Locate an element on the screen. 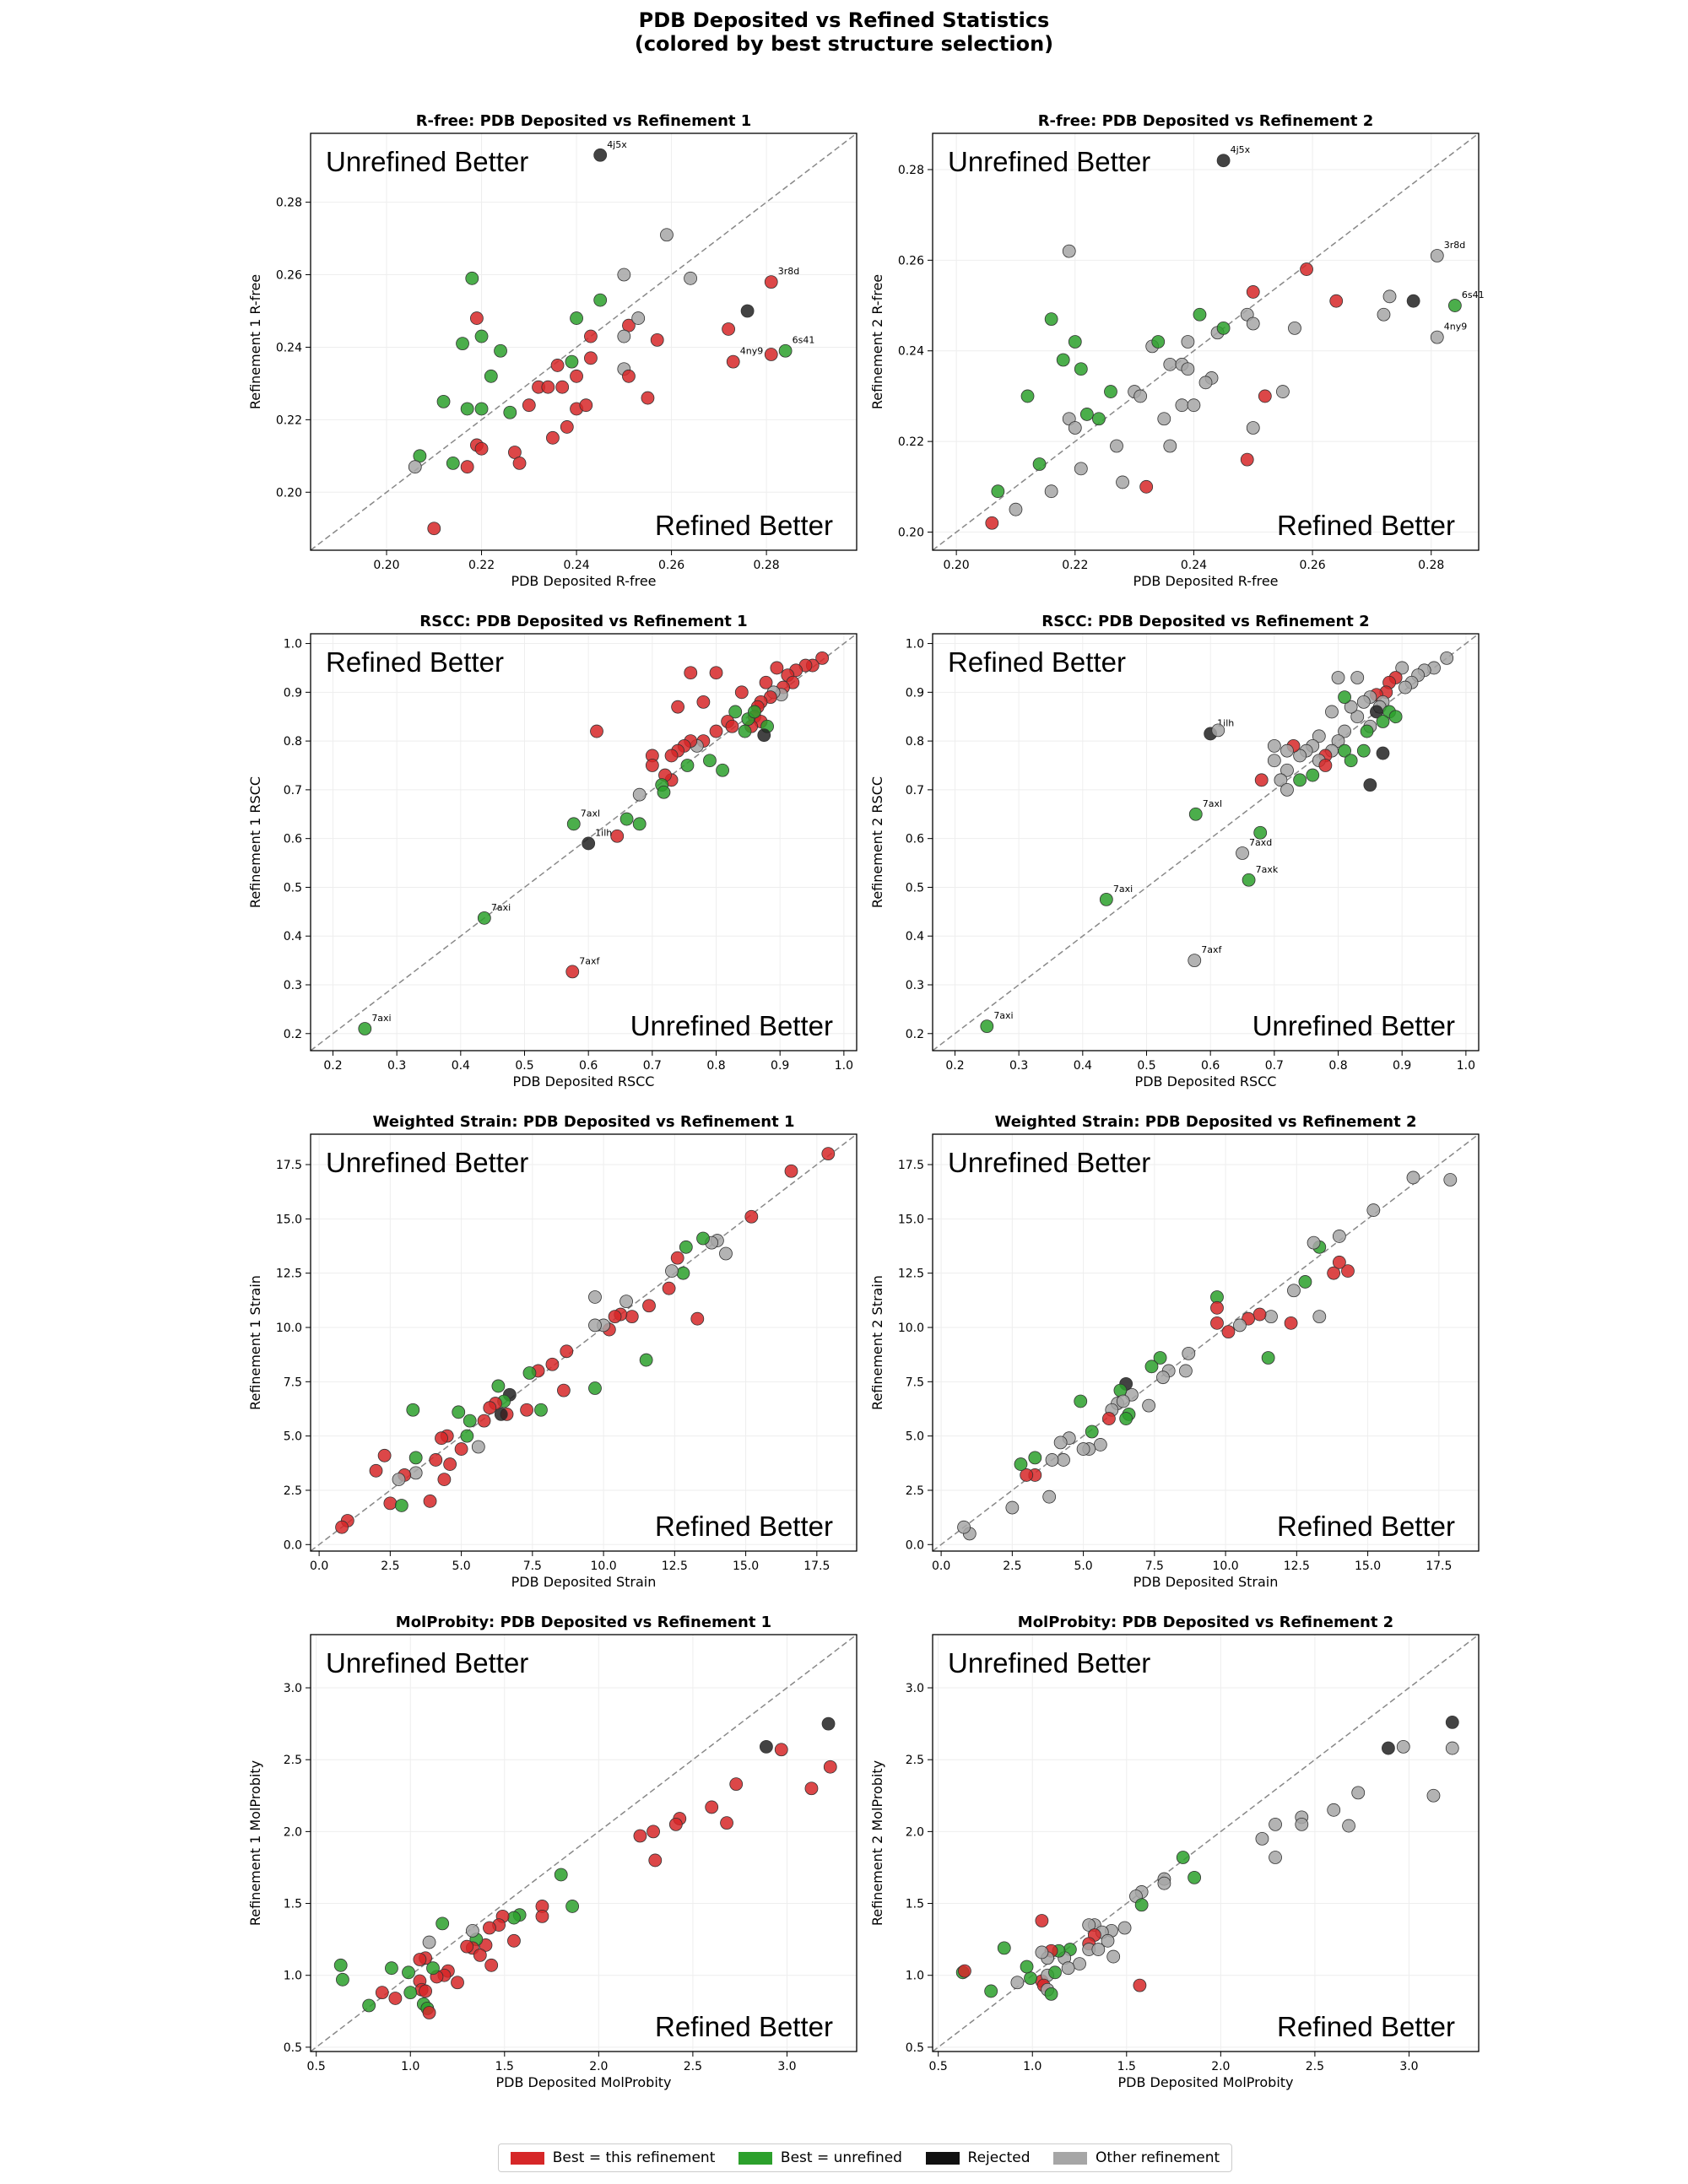 This screenshot has width=1688, height=2184. point-label: 7axi is located at coordinates (501, 907).